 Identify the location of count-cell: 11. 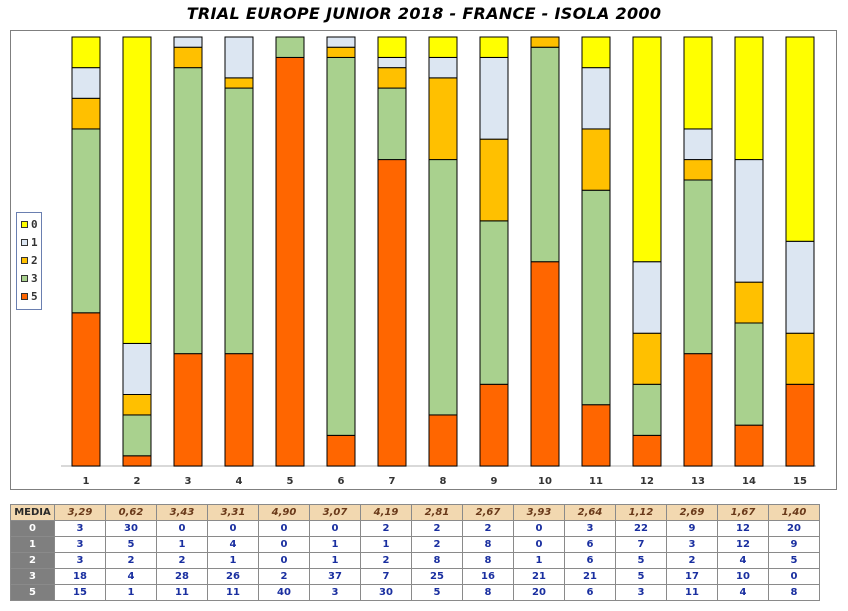
(182, 592).